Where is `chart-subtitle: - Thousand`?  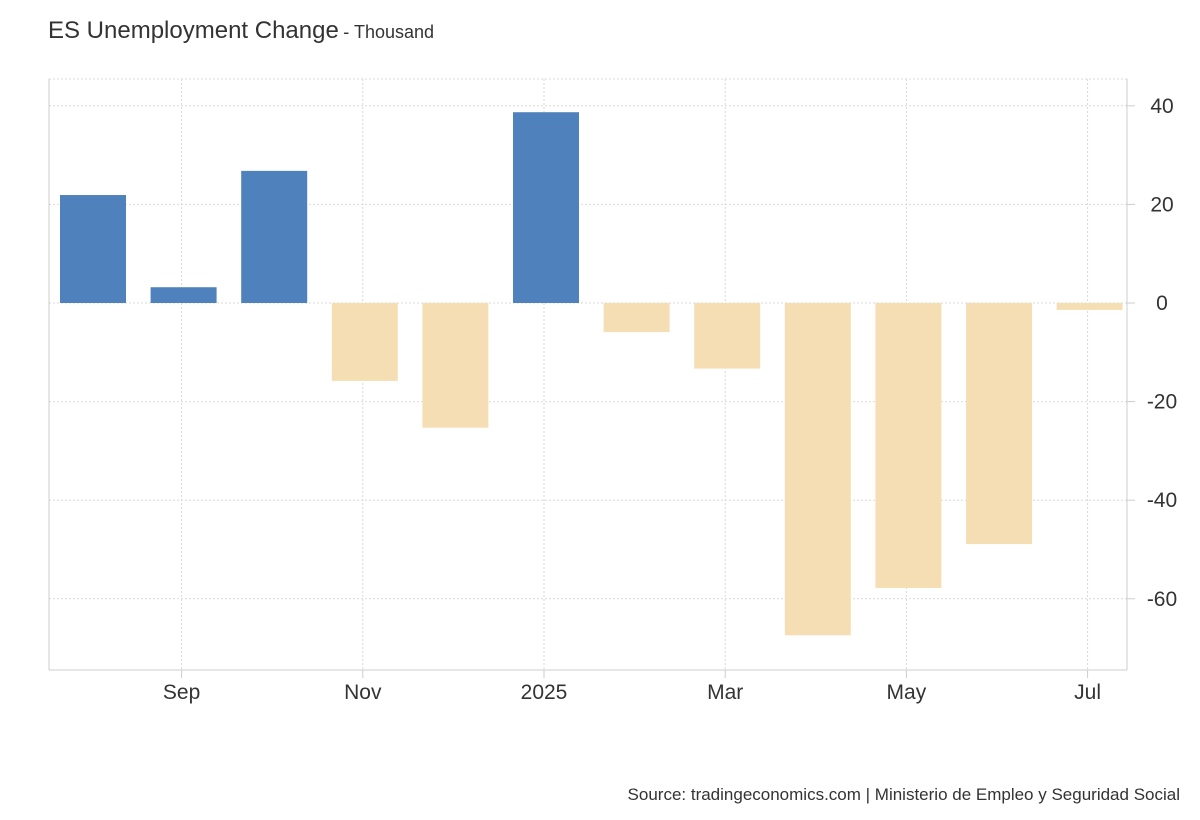
chart-subtitle: - Thousand is located at coordinates (389, 32).